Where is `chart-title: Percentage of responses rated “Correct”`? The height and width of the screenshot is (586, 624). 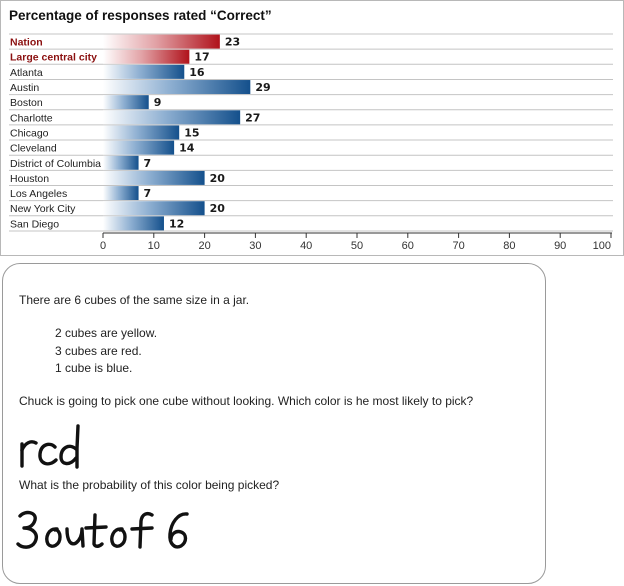
chart-title: Percentage of responses rated “Correct” is located at coordinates (140, 15).